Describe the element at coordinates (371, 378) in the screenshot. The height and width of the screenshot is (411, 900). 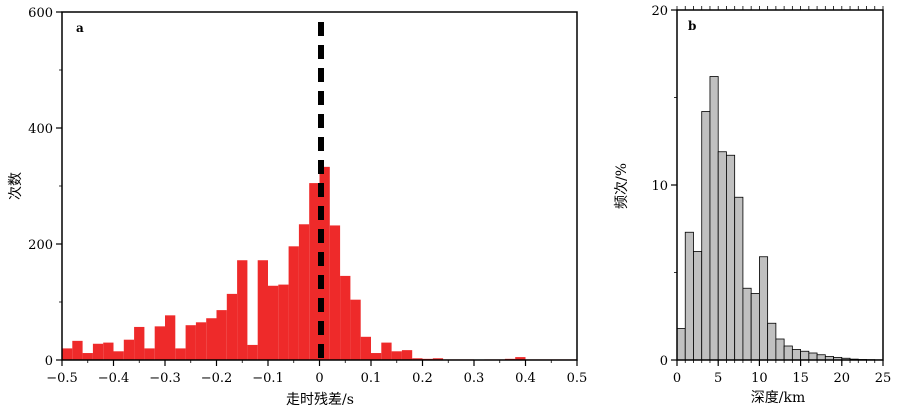
I see `x-tick-label: 0.1` at that location.